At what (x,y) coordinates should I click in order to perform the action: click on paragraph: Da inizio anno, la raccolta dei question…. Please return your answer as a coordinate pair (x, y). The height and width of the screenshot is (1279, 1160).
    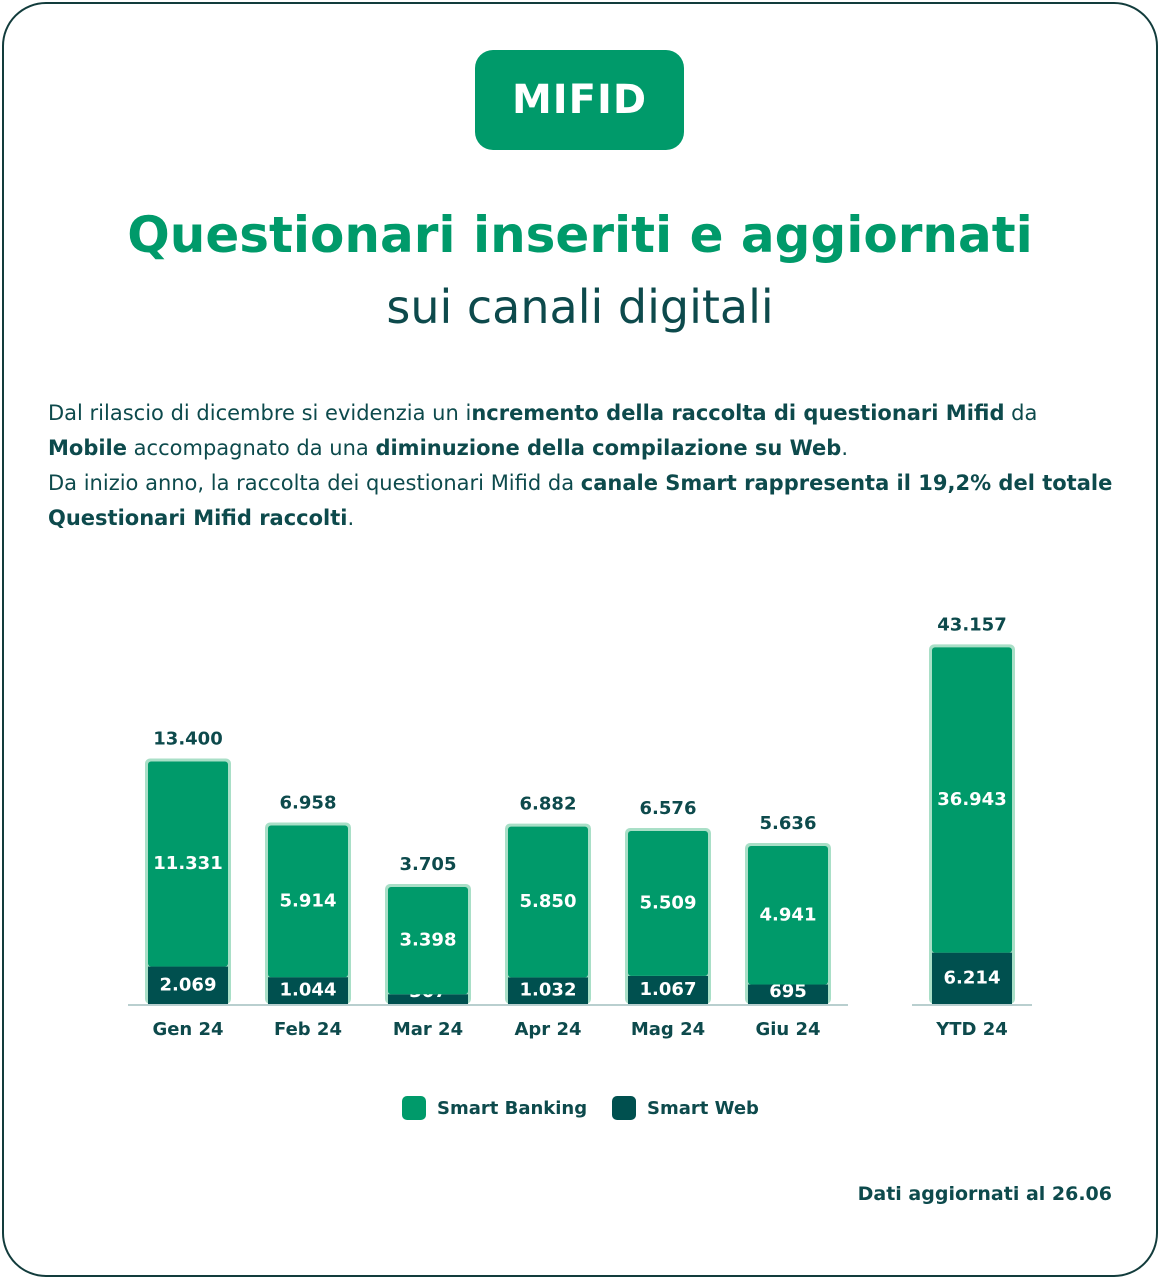
    Looking at the image, I should click on (583, 501).